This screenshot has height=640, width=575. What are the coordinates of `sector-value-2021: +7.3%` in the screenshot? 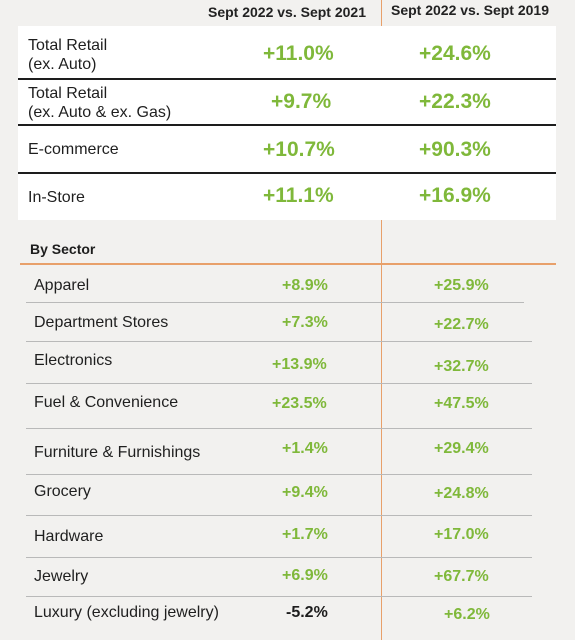 It's located at (305, 322).